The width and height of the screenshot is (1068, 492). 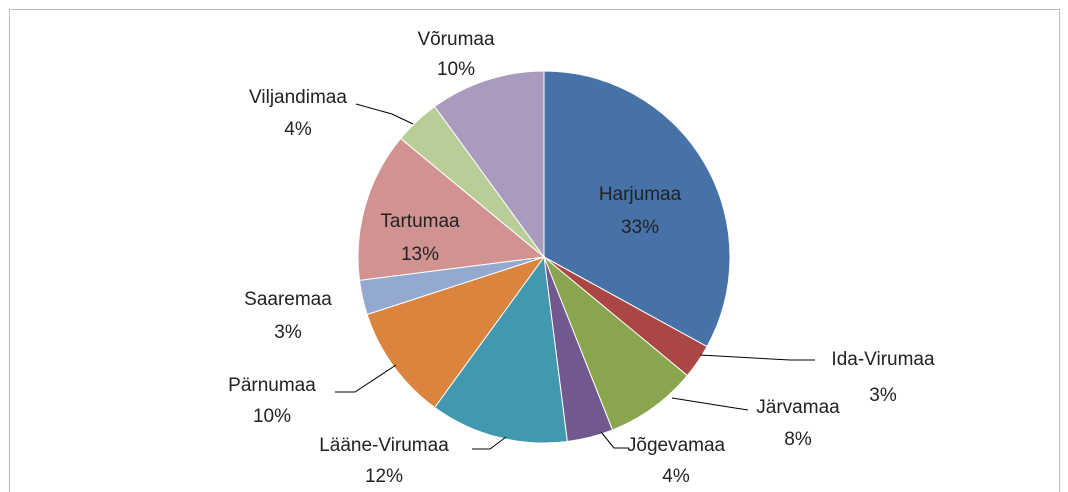 I want to click on slice-label: Ida-Virumaa, so click(x=883, y=359).